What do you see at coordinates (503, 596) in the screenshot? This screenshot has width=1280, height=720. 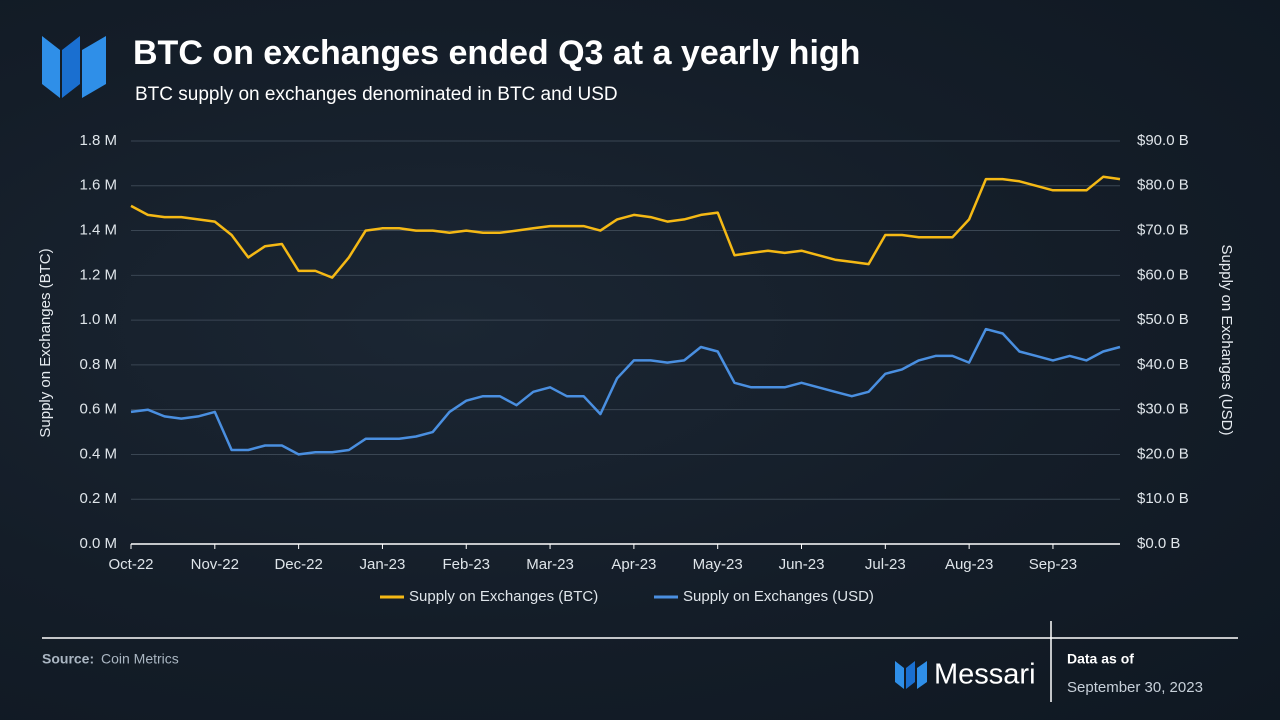 I see `legend-label: Supply on Exchanges (BTC)` at bounding box center [503, 596].